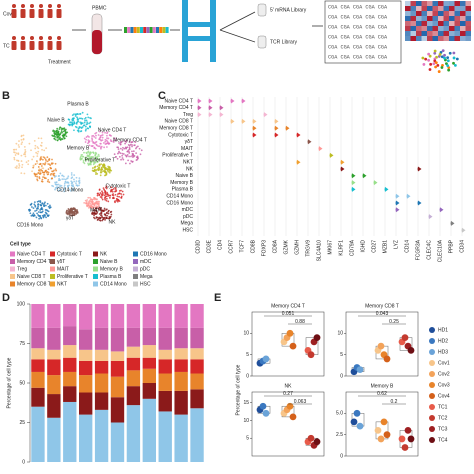  Describe the element at coordinates (63, 269) in the screenshot. I see `legend-label: MAIT` at that location.